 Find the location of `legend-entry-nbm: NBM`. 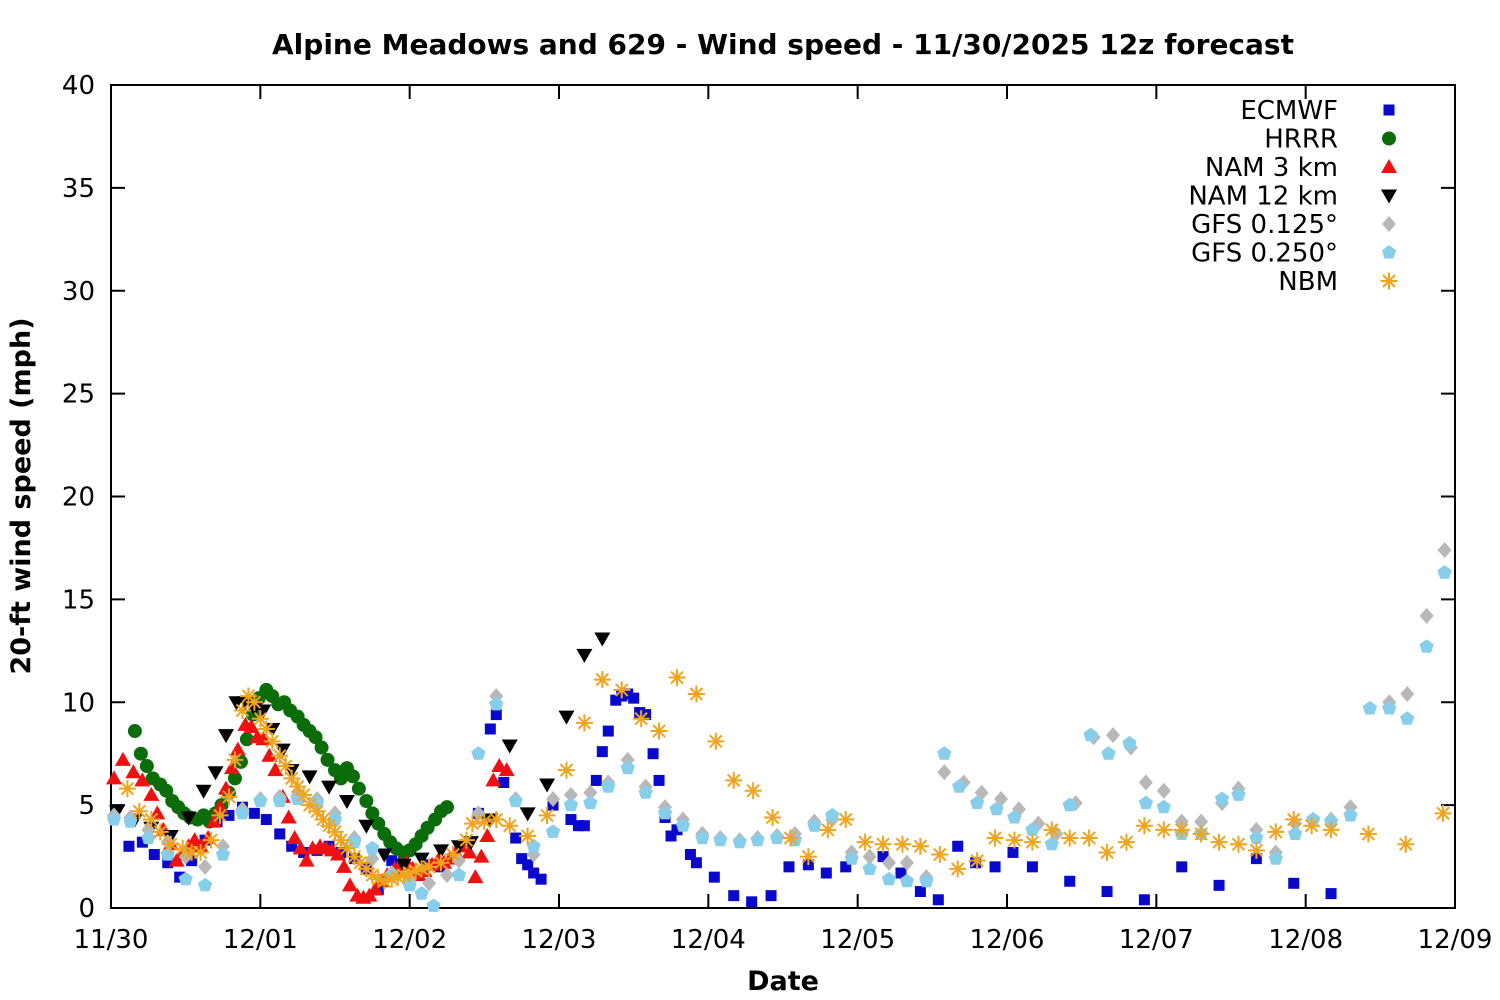

legend-entry-nbm: NBM is located at coordinates (1338, 282).